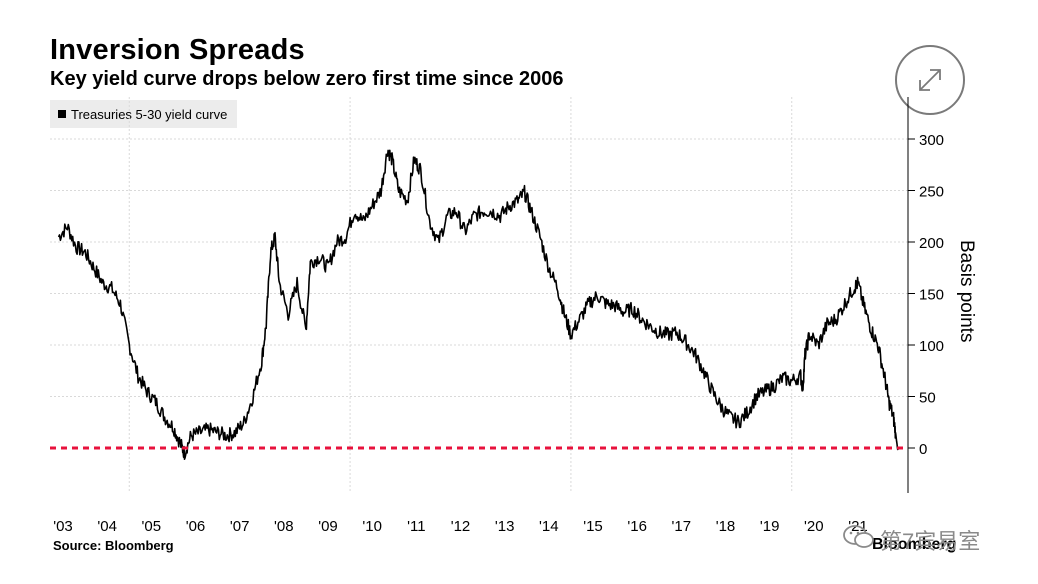 Image resolution: width=1038 pixels, height=584 pixels. I want to click on x-tick-label: '03, so click(63, 526).